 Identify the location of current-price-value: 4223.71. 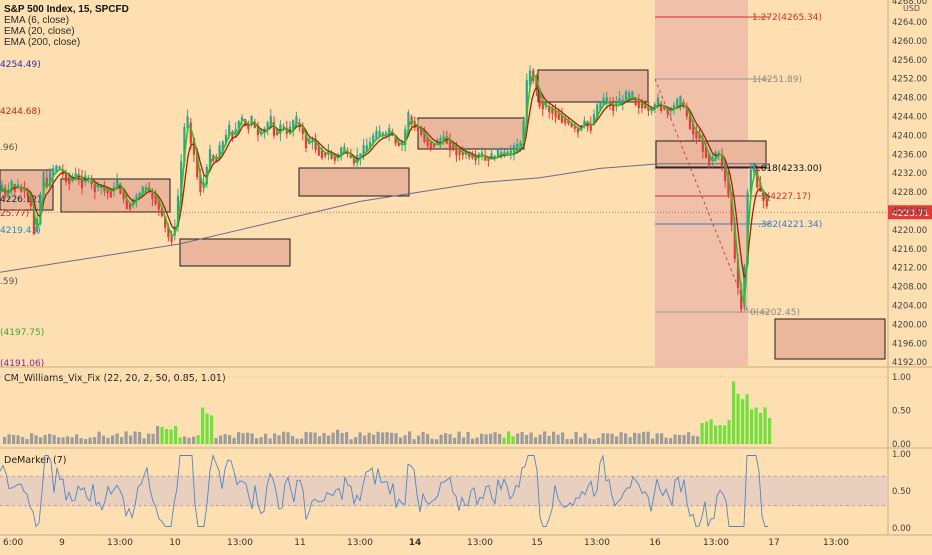
(910, 214).